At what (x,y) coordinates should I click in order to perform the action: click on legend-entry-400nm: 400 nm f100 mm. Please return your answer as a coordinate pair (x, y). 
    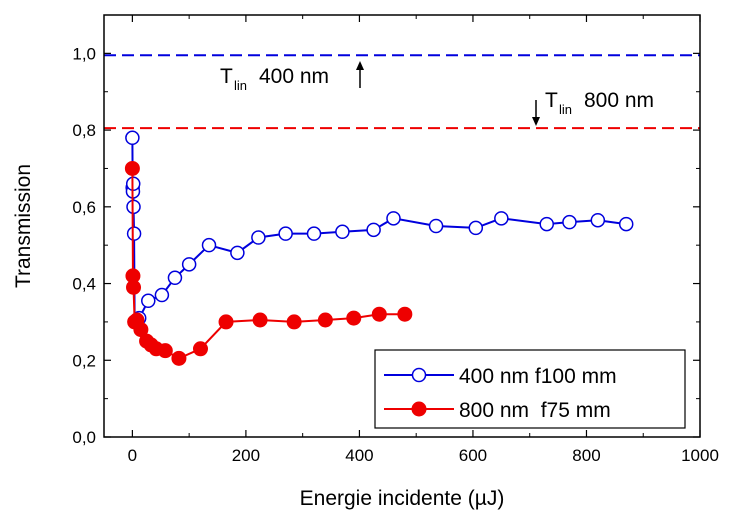
    Looking at the image, I should click on (500, 376).